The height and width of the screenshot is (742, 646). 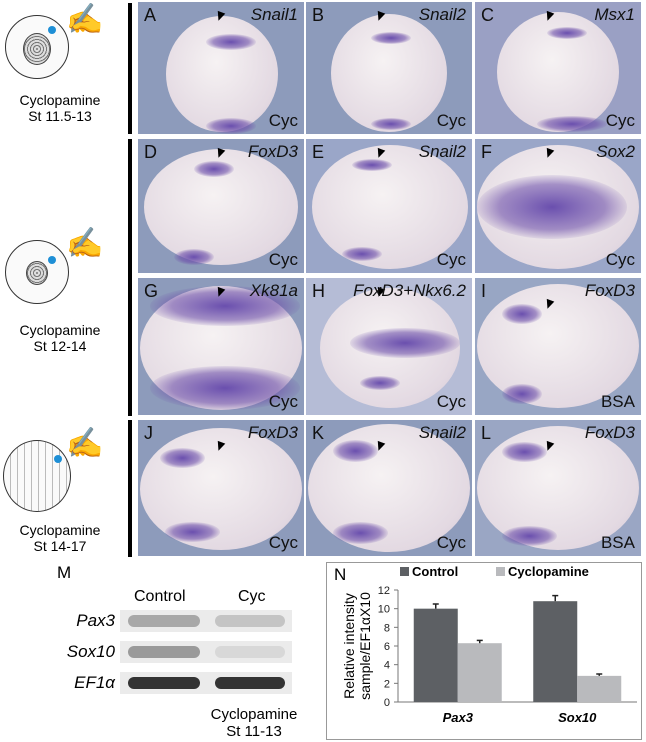 I want to click on panel-label: K, so click(x=318, y=433).